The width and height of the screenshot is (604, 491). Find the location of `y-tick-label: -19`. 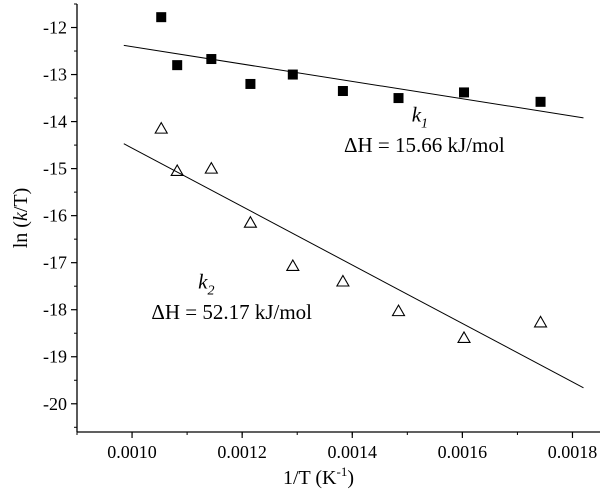

y-tick-label: -19 is located at coordinates (55, 357).